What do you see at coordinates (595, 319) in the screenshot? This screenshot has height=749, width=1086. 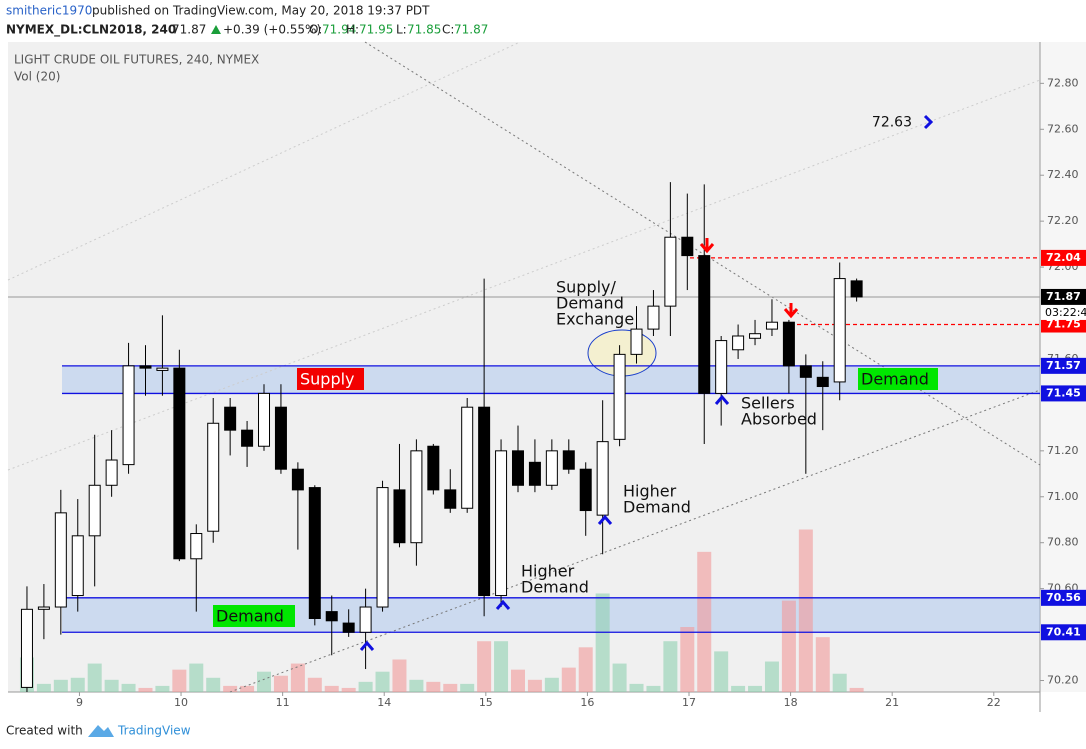 I see `annotation: Exchange` at bounding box center [595, 319].